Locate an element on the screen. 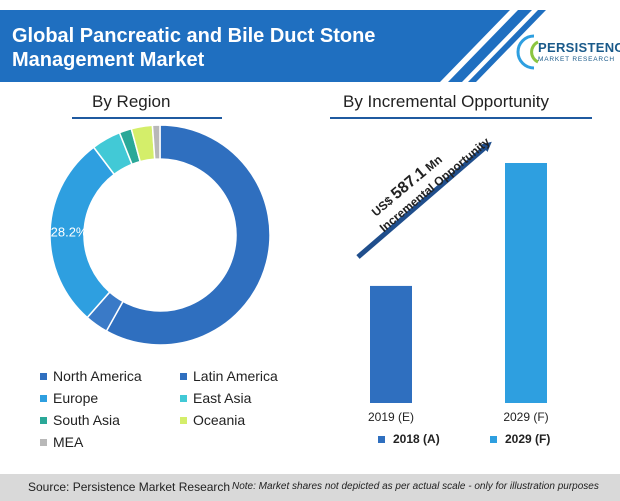  arrow-label-group: US$ 587.1 Mn Incremental Opportunity is located at coordinates (431, 184).